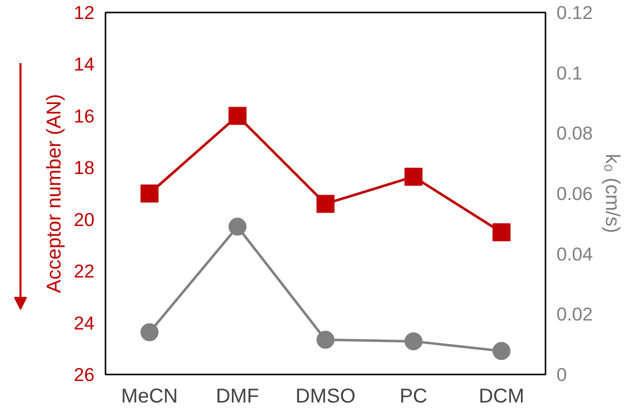  Describe the element at coordinates (561, 374) in the screenshot. I see `y2-tick-label: 0` at that location.